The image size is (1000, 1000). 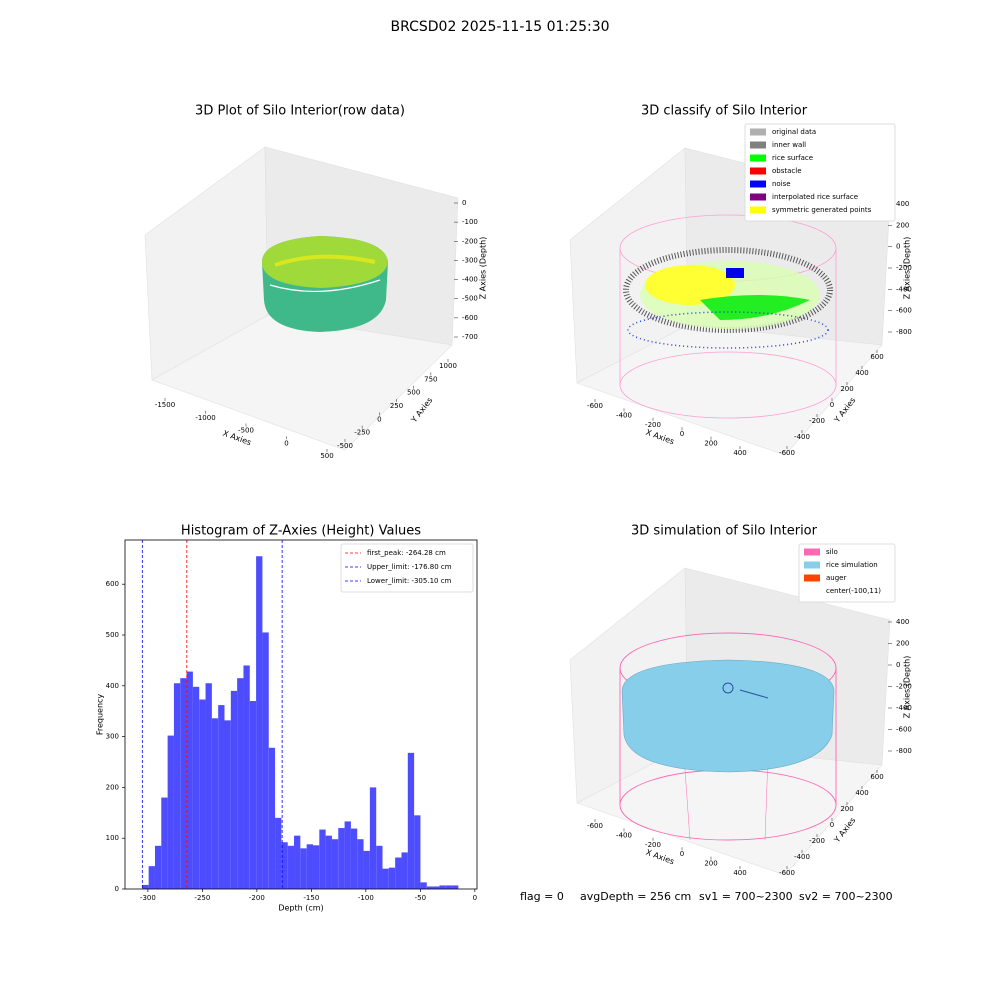 What do you see at coordinates (301, 714) in the screenshot?
I see `plot-frame` at bounding box center [301, 714].